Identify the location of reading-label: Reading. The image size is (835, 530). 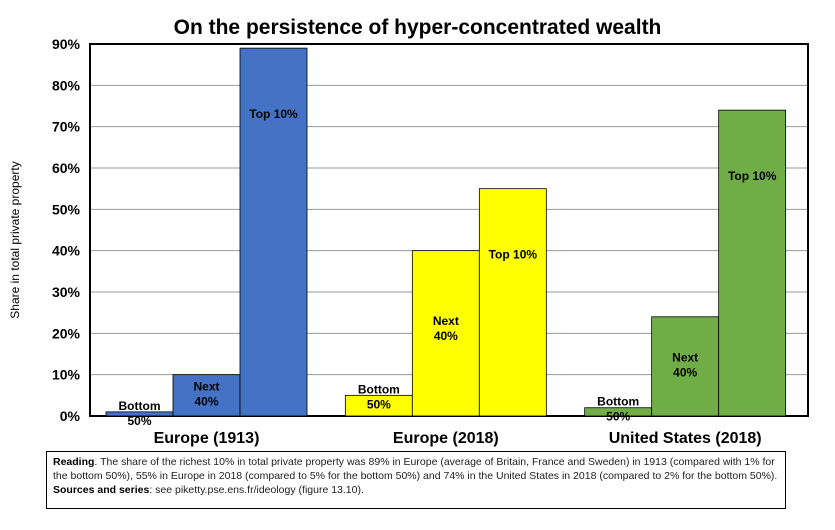
(74, 462).